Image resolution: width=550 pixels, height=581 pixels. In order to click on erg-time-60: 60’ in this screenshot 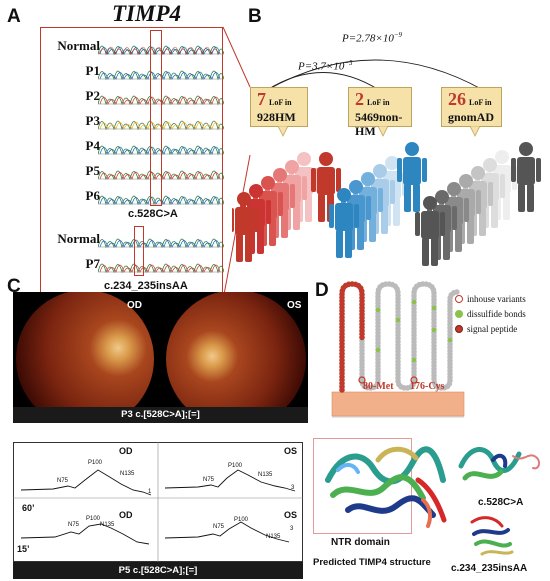, I will do `click(28, 508)`.